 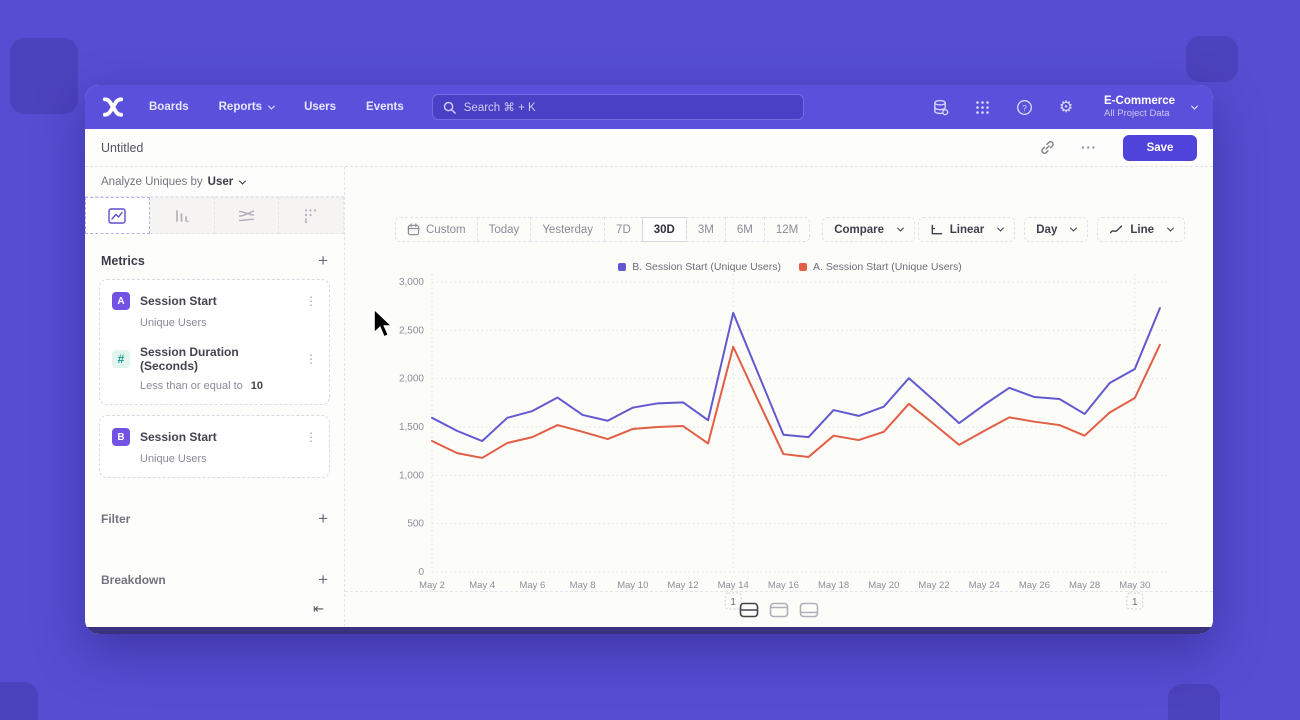 I want to click on share-link-icon, so click(x=1047, y=147).